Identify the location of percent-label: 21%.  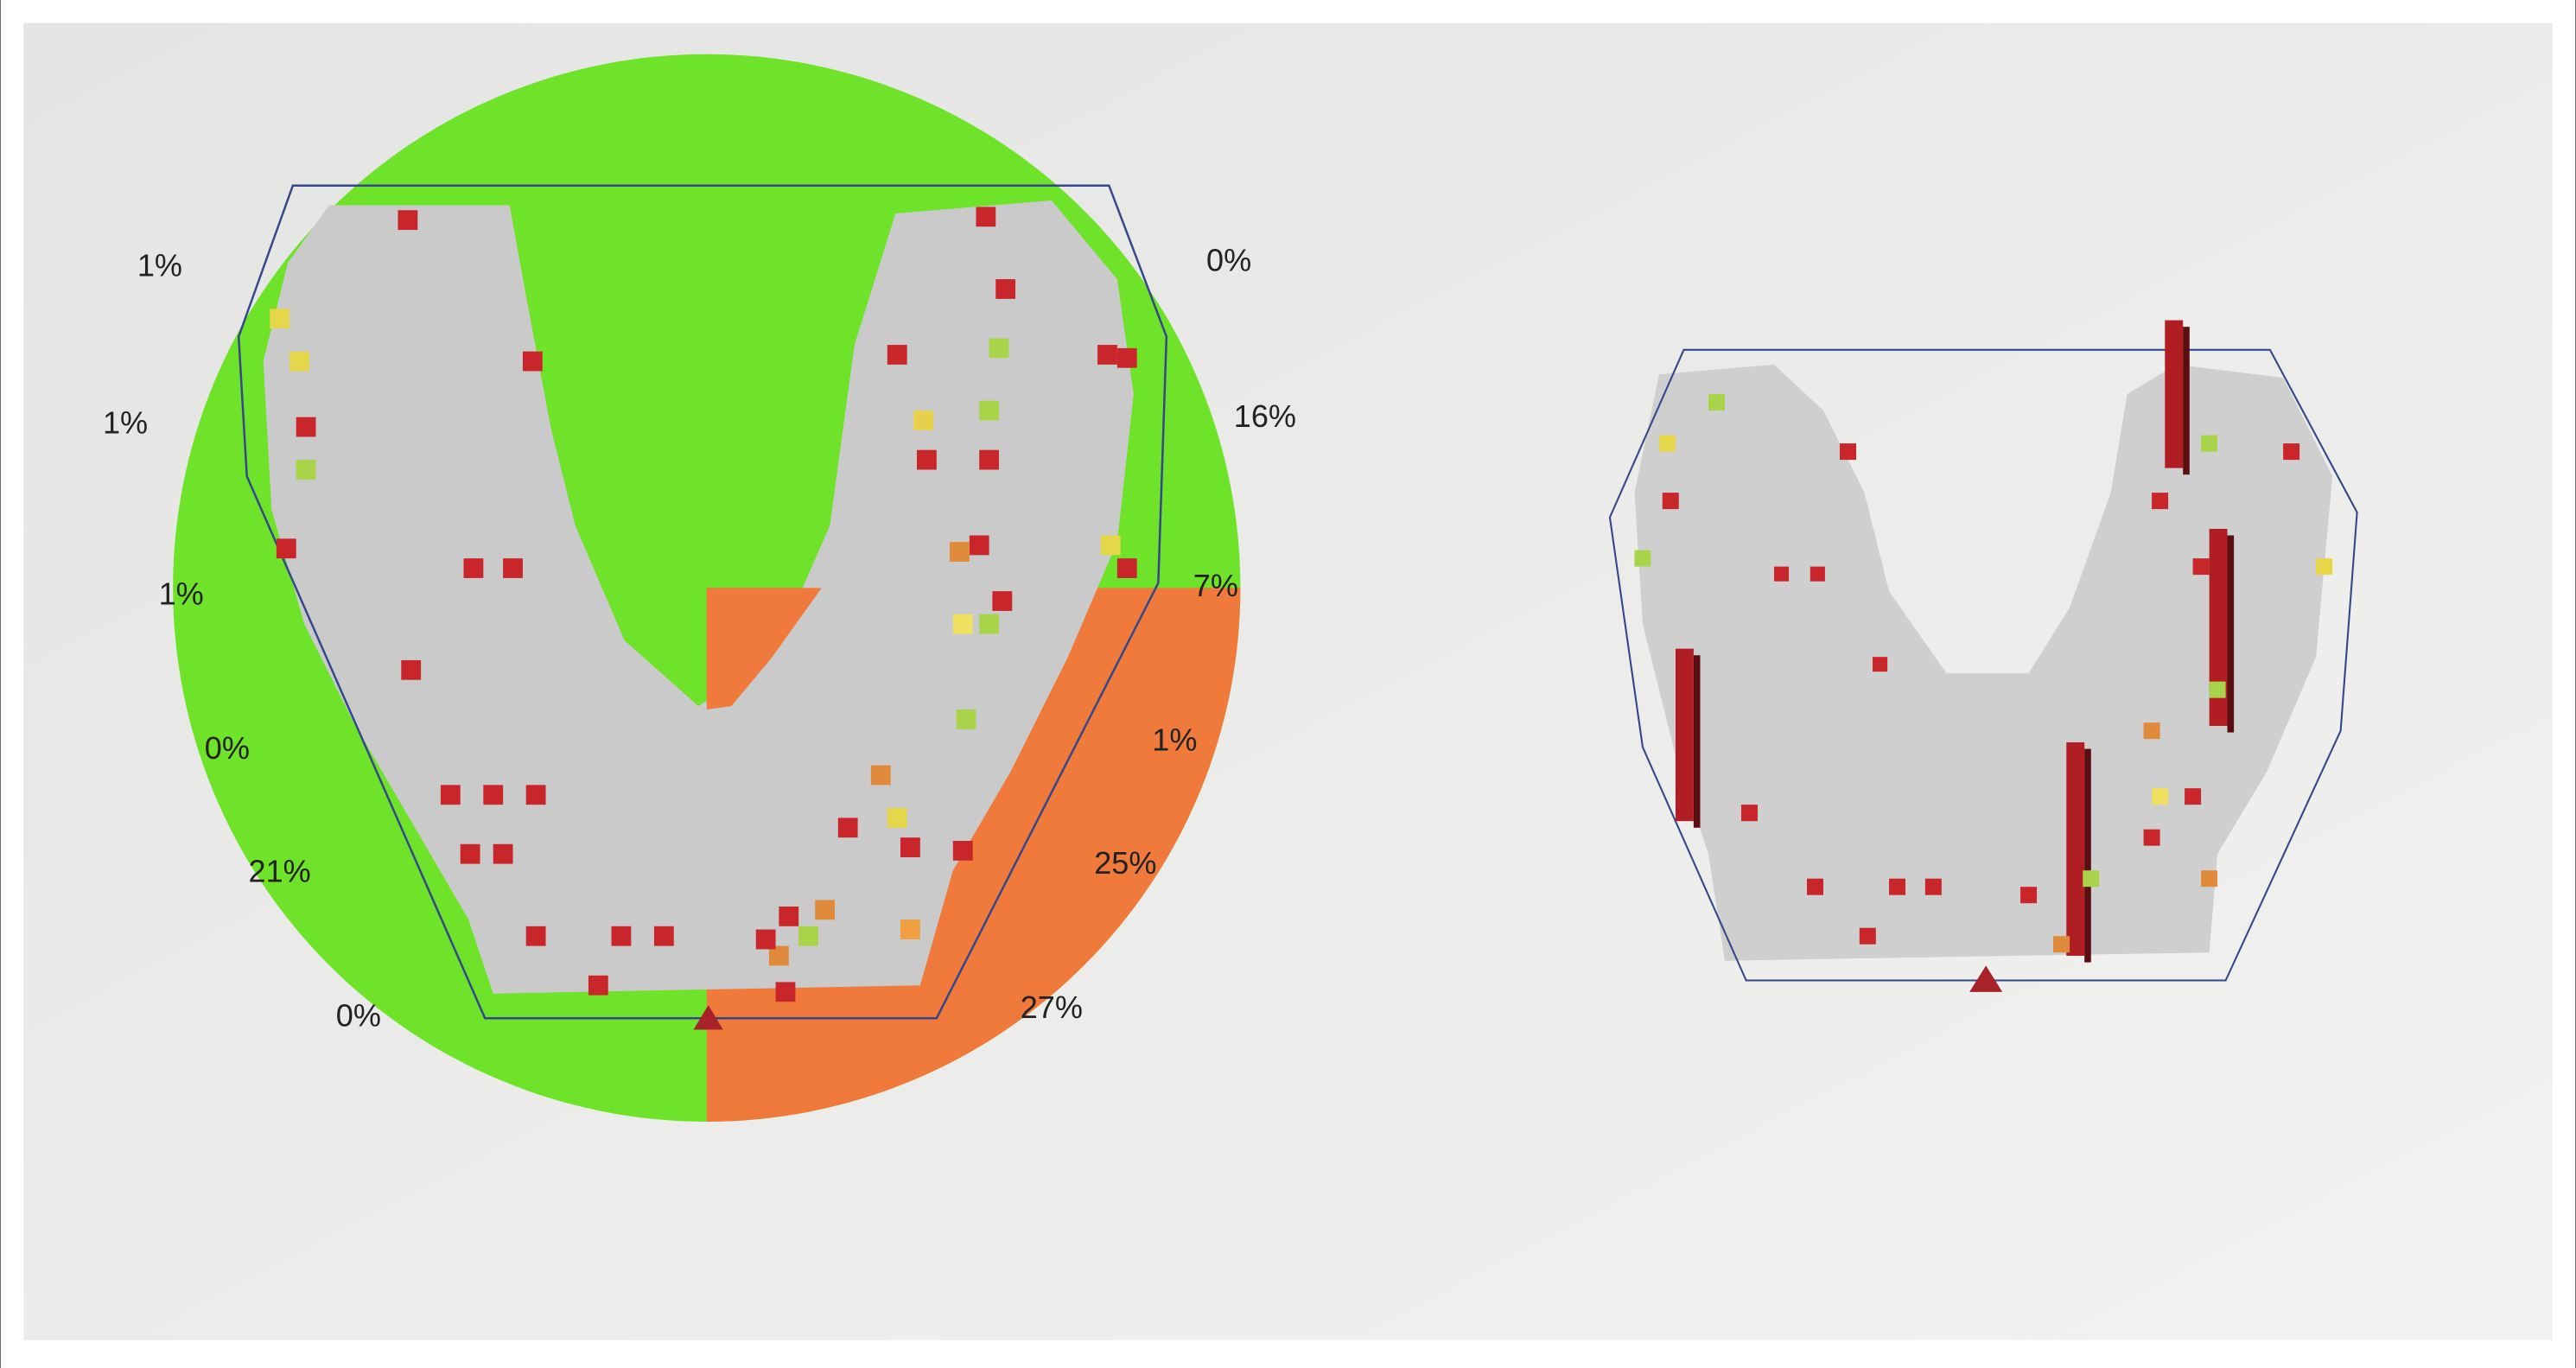
(280, 871).